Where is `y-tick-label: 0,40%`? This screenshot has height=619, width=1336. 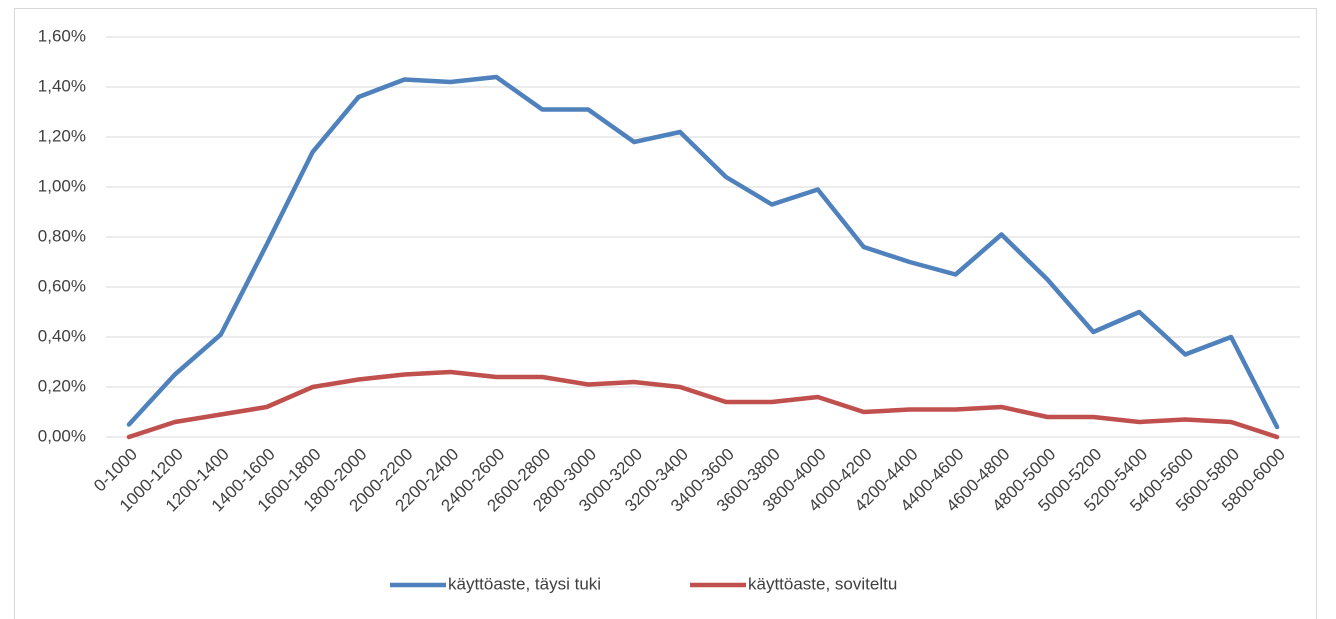
y-tick-label: 0,40% is located at coordinates (62, 335).